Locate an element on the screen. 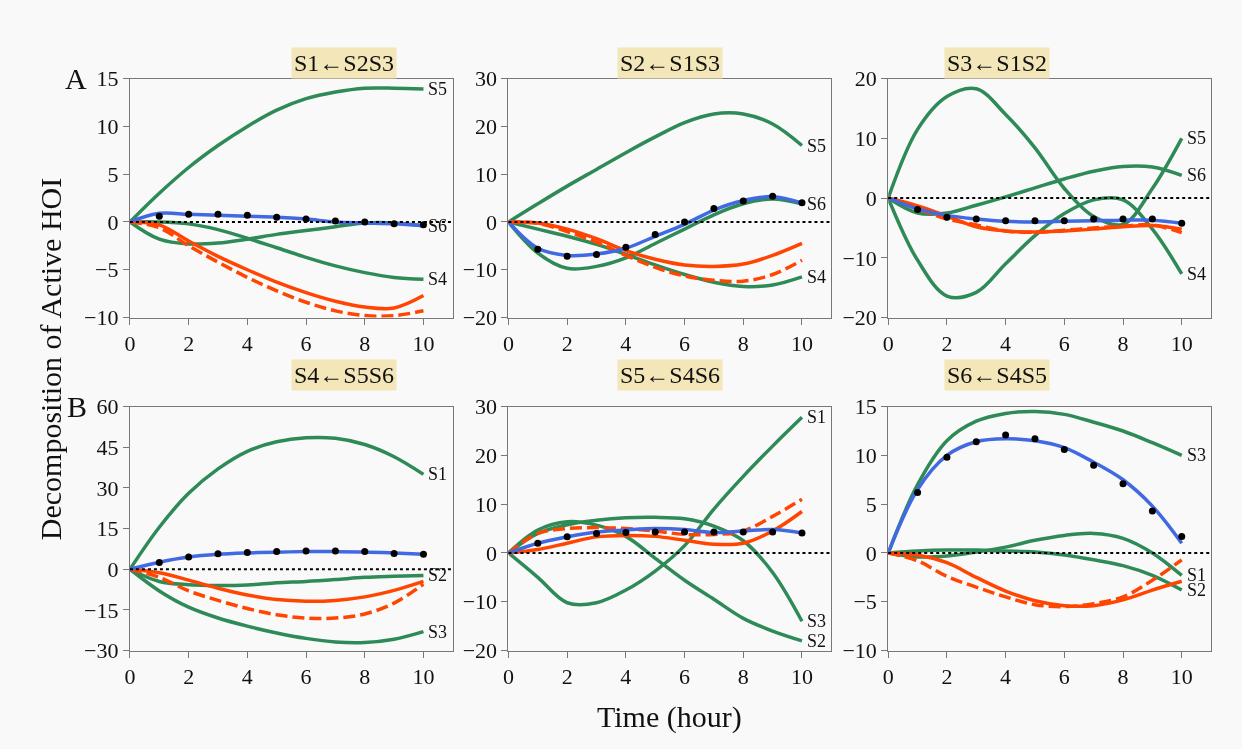 This screenshot has height=749, width=1242. chart-title: S6←S4S5 is located at coordinates (997, 375).